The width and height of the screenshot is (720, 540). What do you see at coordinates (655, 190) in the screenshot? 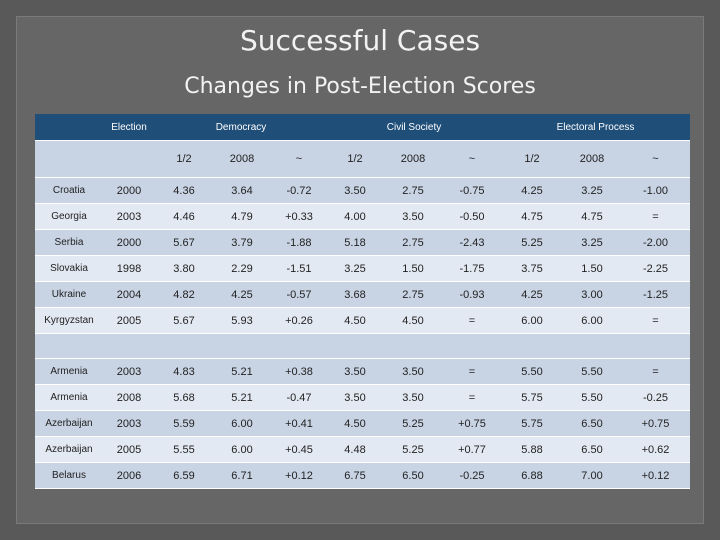
I see `score-cell: -1.00` at bounding box center [655, 190].